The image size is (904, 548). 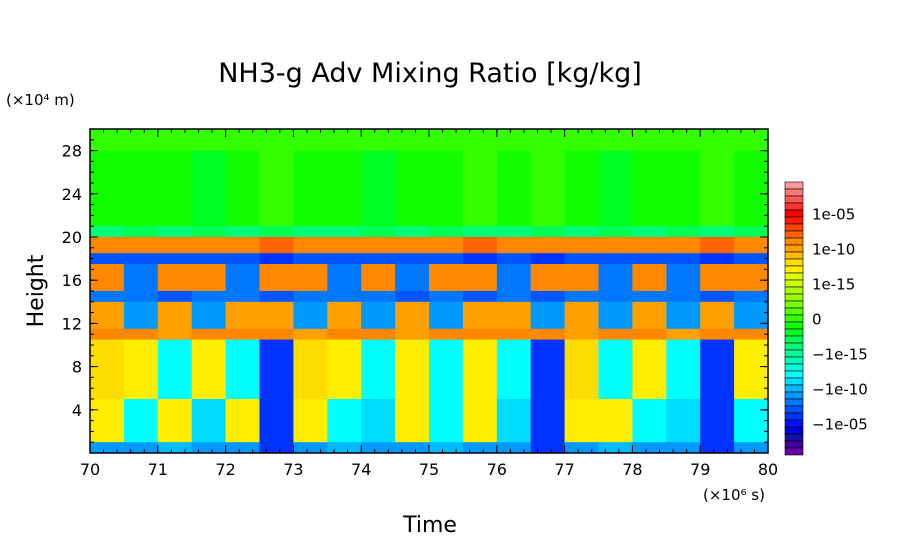 I want to click on x-tick-label: 74, so click(x=361, y=469).